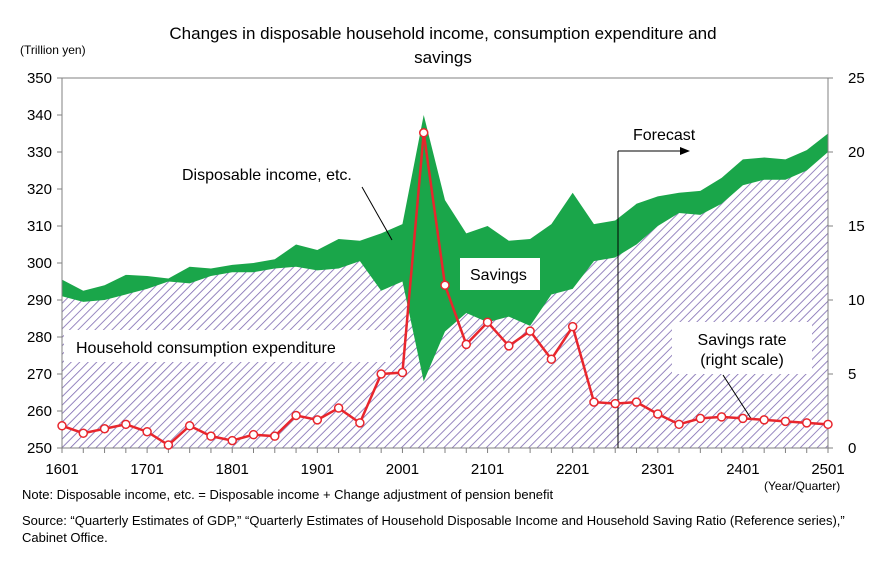  Describe the element at coordinates (443, 57) in the screenshot. I see `chart-title-line2: savings` at that location.